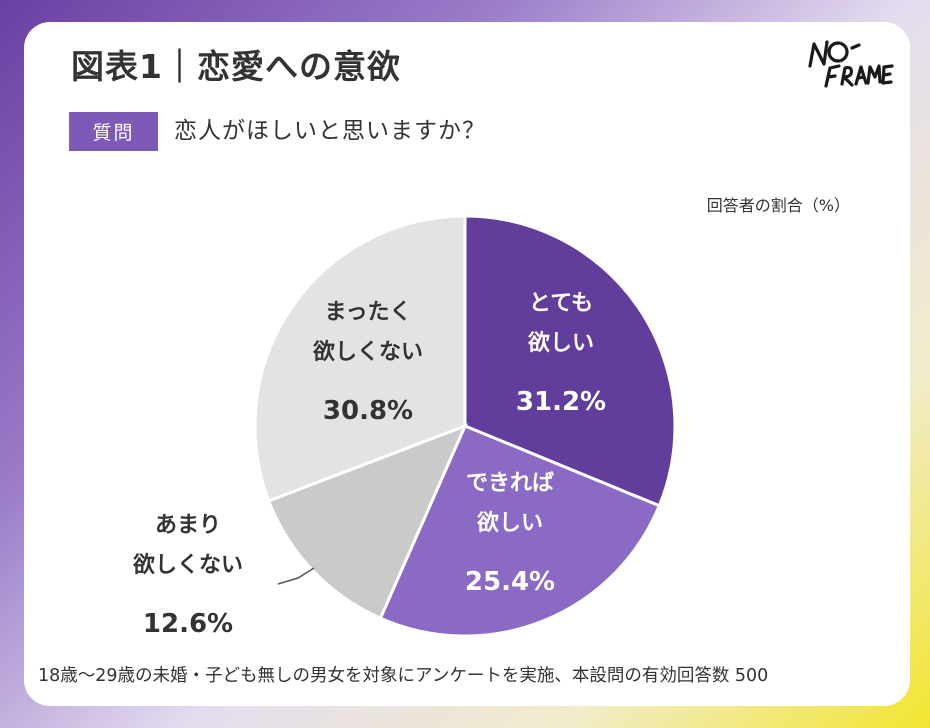 This screenshot has width=930, height=728. What do you see at coordinates (296, 576) in the screenshot?
I see `leader-line` at bounding box center [296, 576].